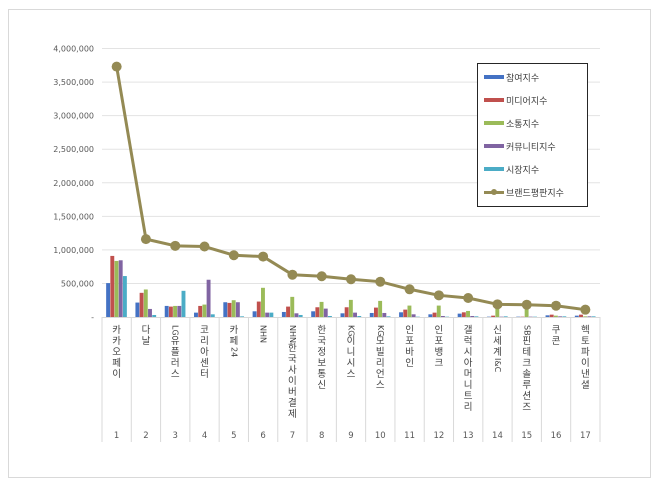 The height and width of the screenshot is (487, 660). What do you see at coordinates (175, 436) in the screenshot?
I see `rank-label: 3` at bounding box center [175, 436].